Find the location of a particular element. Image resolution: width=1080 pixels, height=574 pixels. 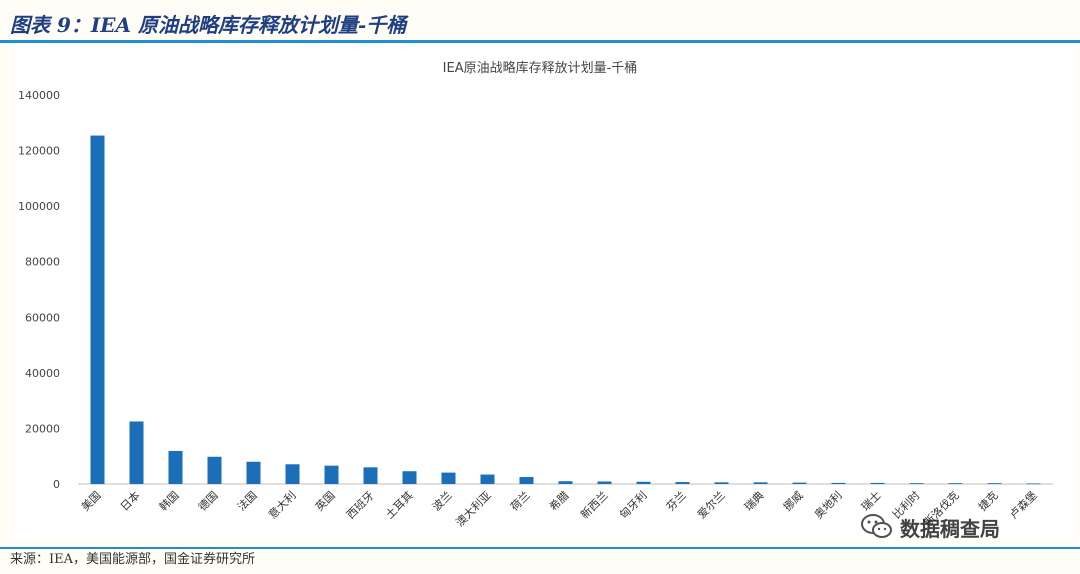

x-tick-label: 荷兰 is located at coordinates (520, 501).